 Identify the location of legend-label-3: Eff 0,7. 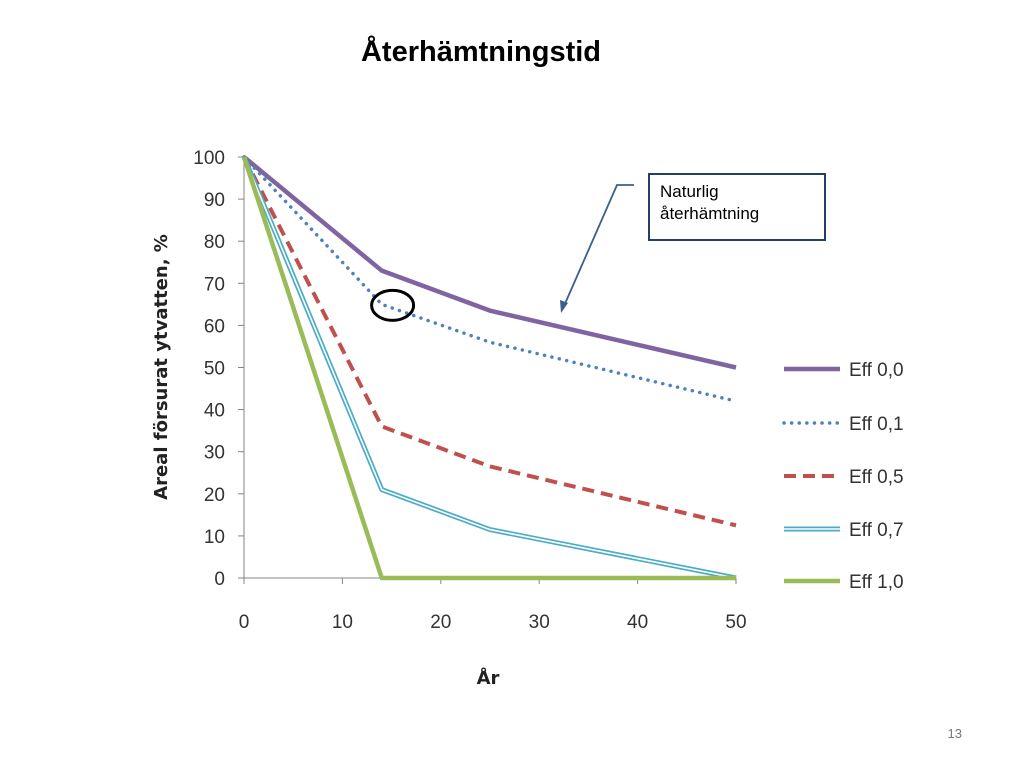
(876, 530).